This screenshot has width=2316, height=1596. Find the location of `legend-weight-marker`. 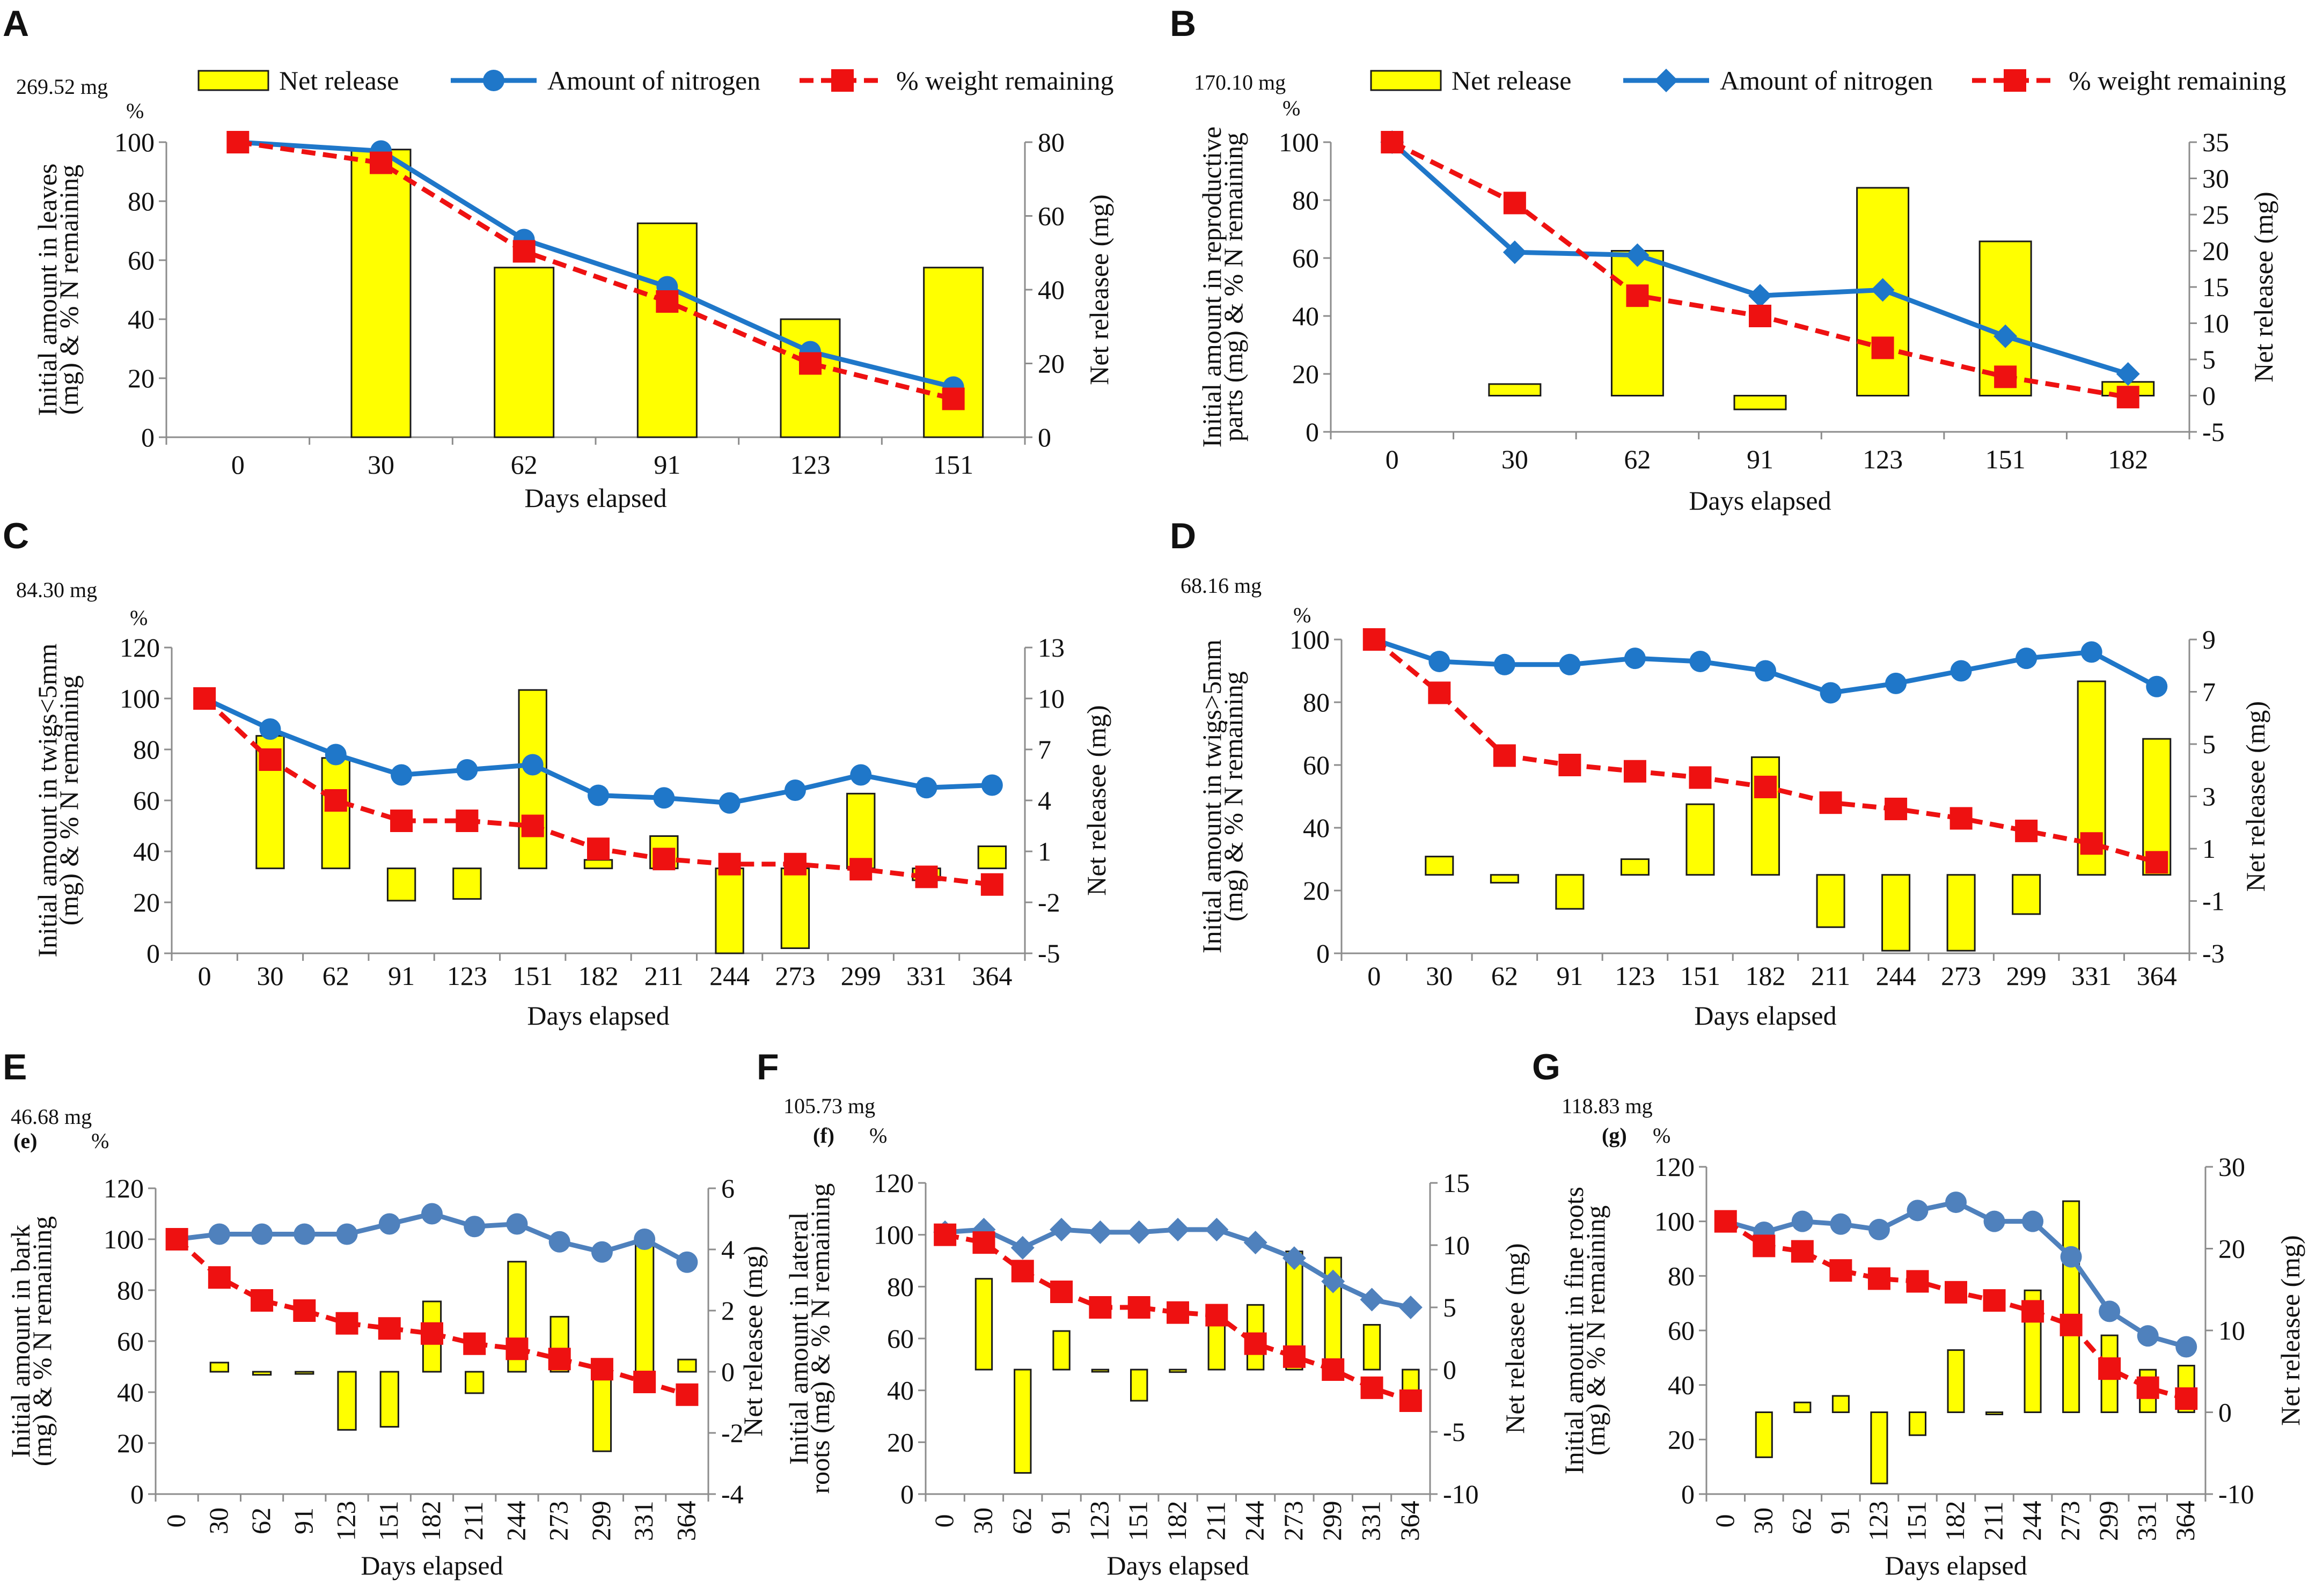

legend-weight-marker is located at coordinates (2015, 80).